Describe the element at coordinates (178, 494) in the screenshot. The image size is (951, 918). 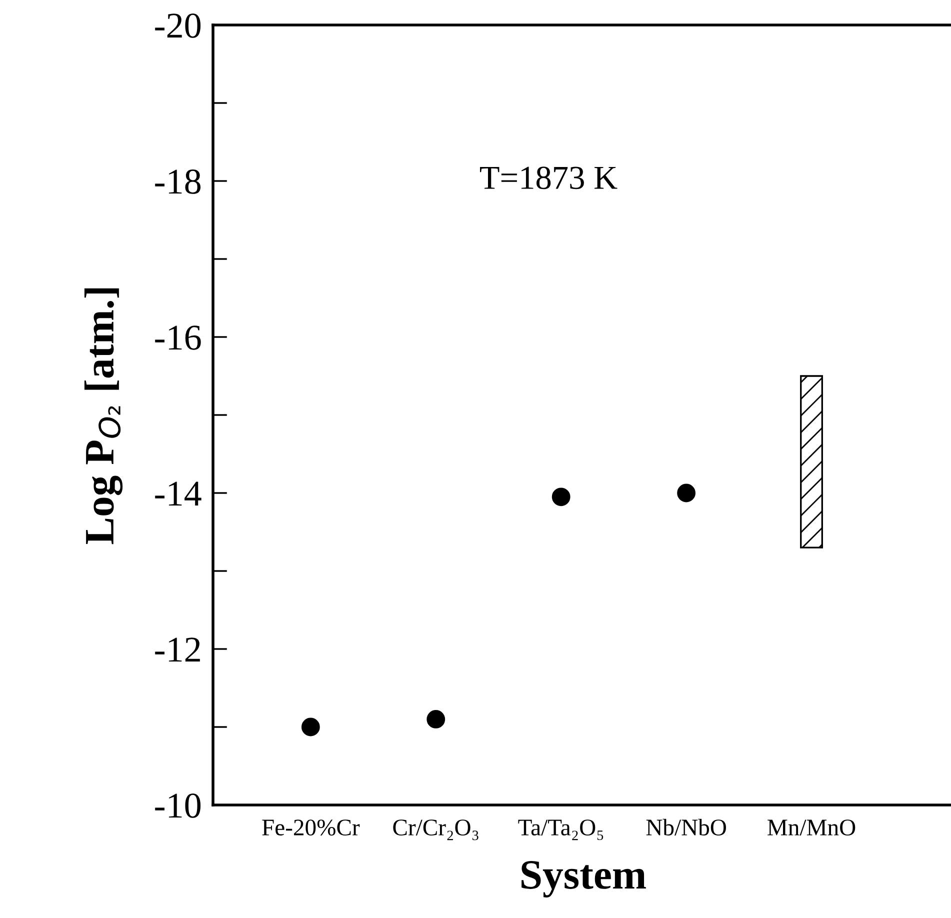
I see `y-tick-label: -14` at that location.